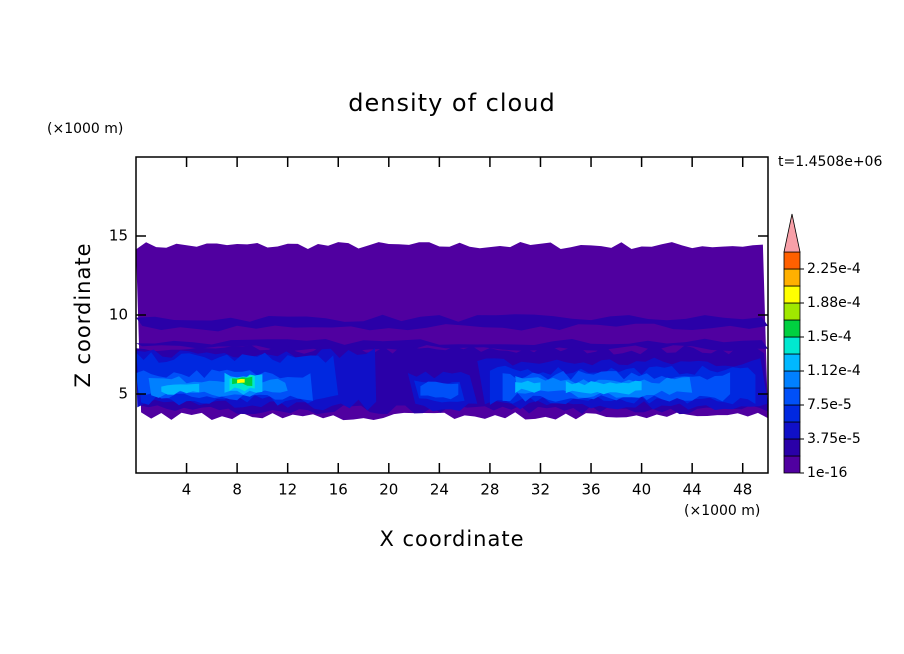 The image size is (904, 654). Describe the element at coordinates (829, 337) in the screenshot. I see `colorbar-label: 1.5e-4` at that location.